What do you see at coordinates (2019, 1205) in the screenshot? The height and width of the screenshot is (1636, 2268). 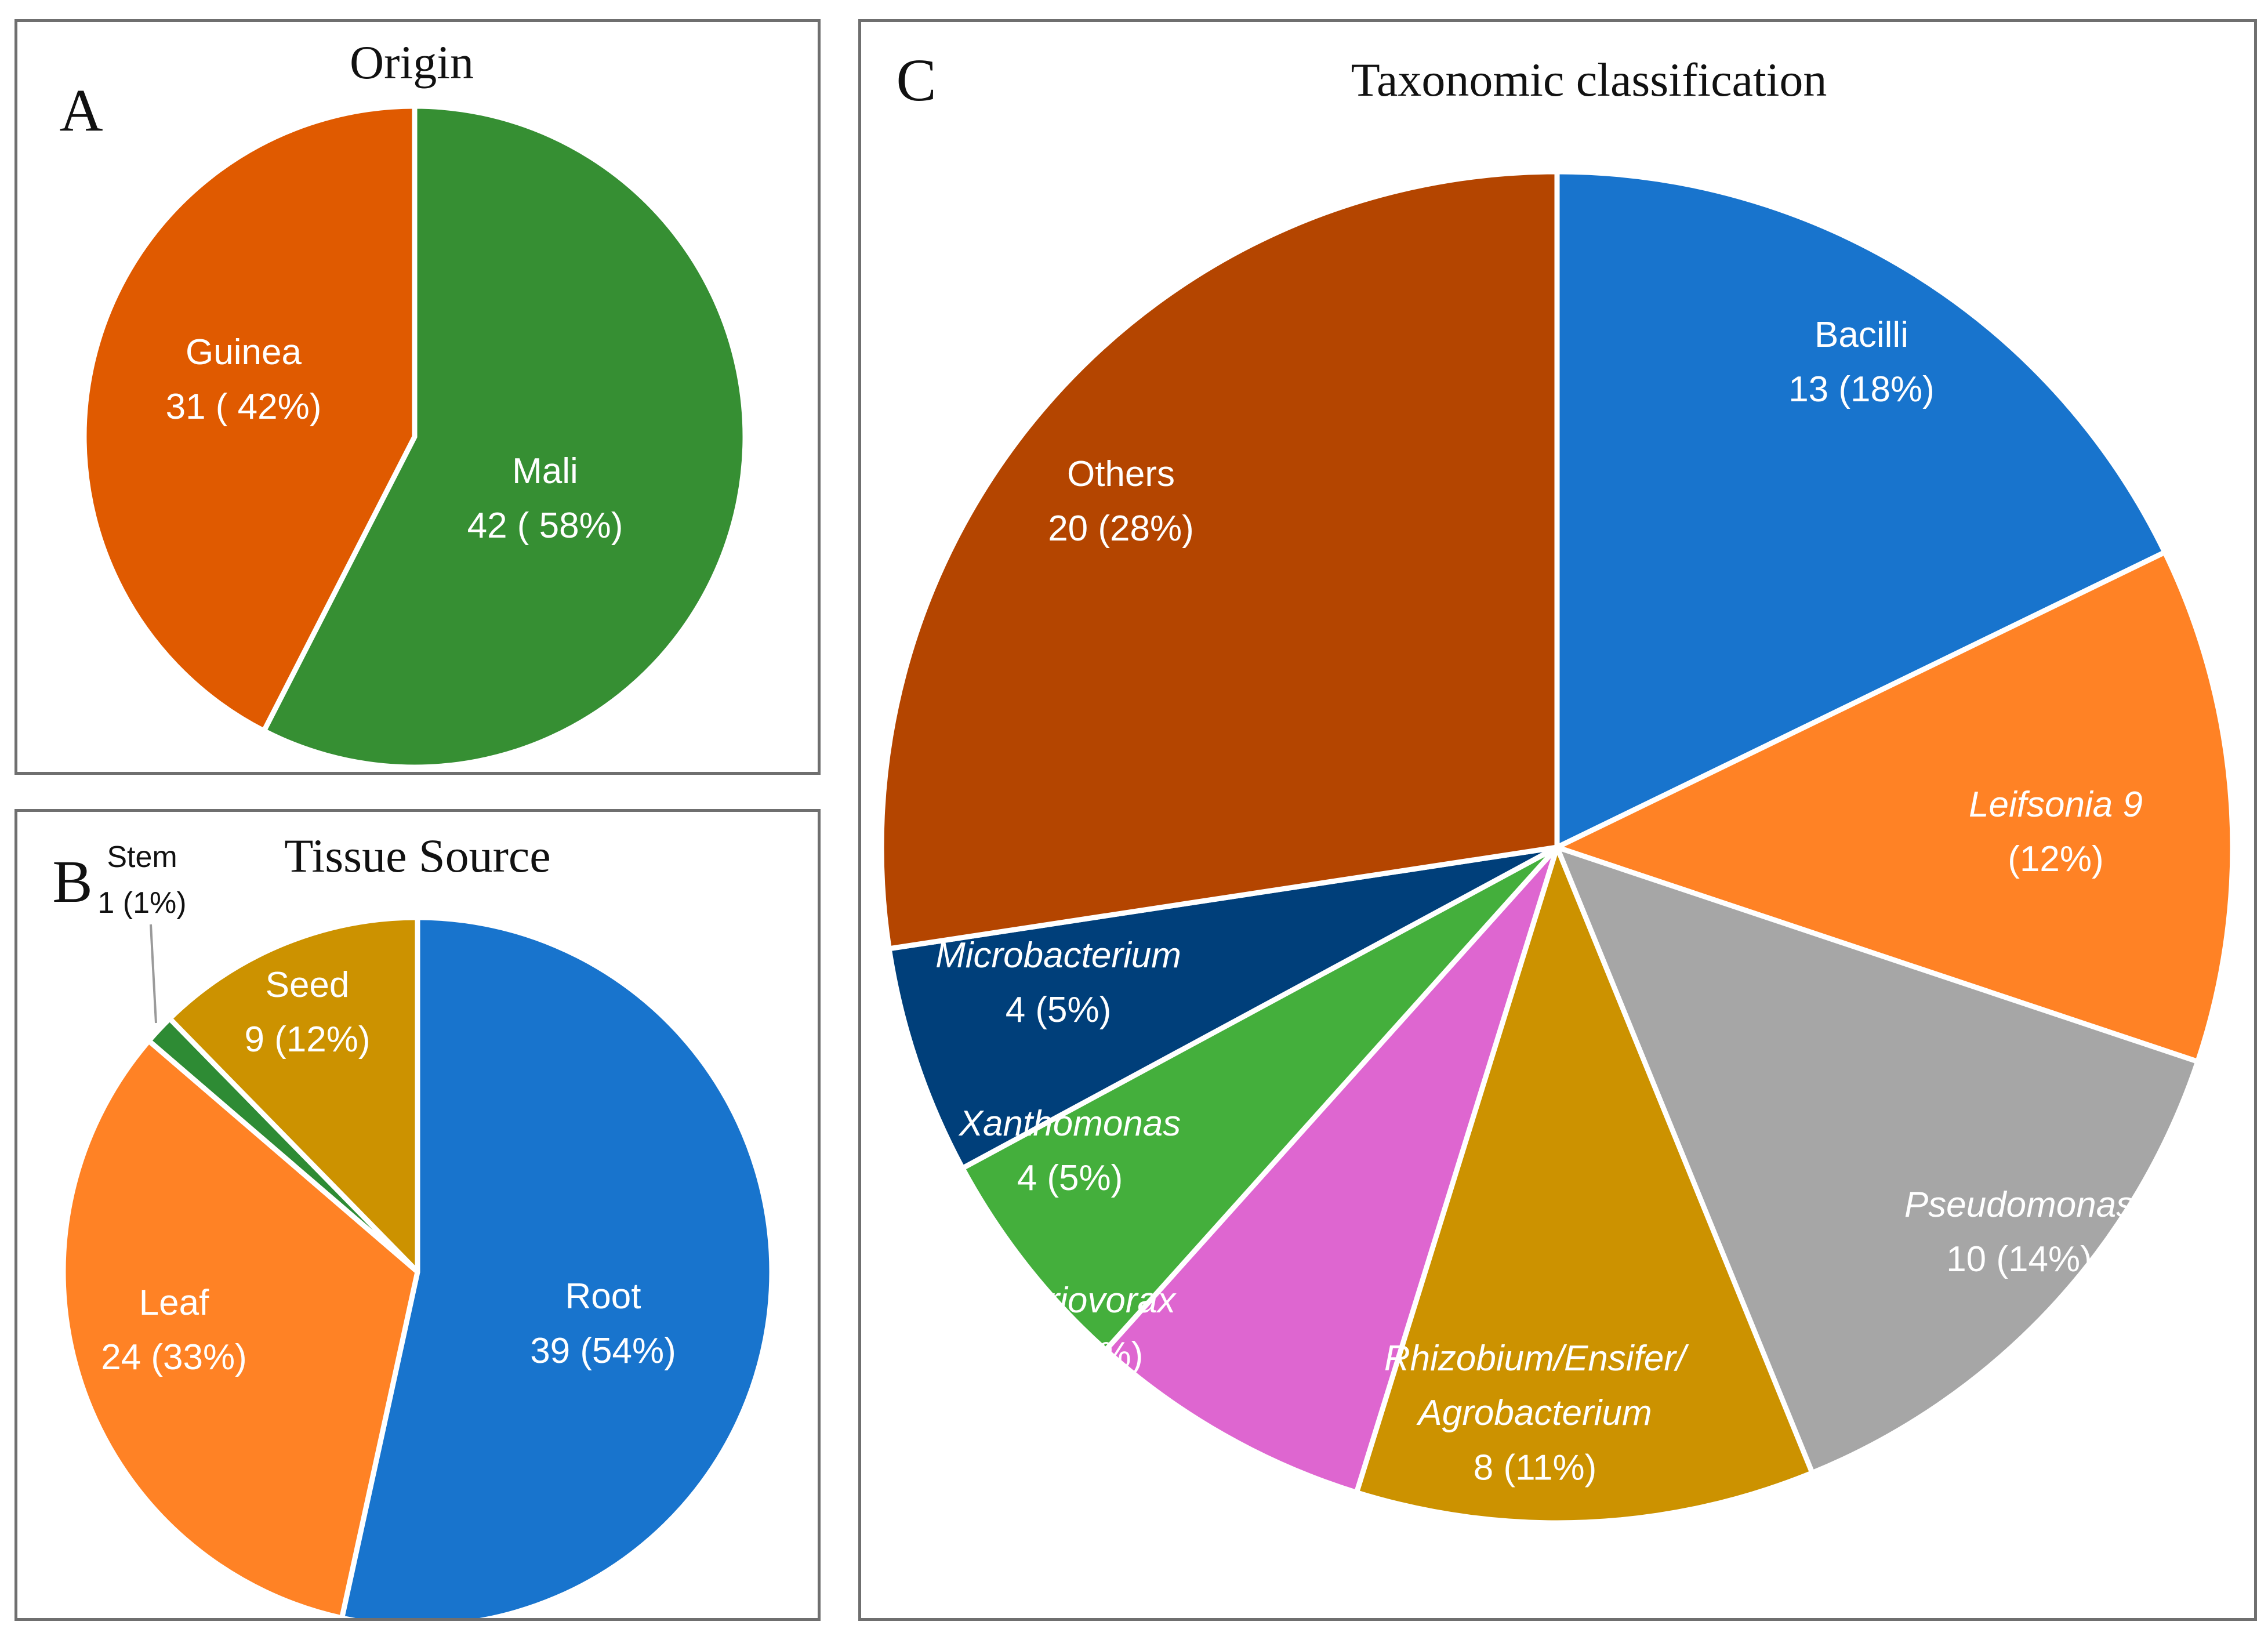 I see `taxonomic-classification-label-pseudomonas-name: Pseudomonas` at bounding box center [2019, 1205].